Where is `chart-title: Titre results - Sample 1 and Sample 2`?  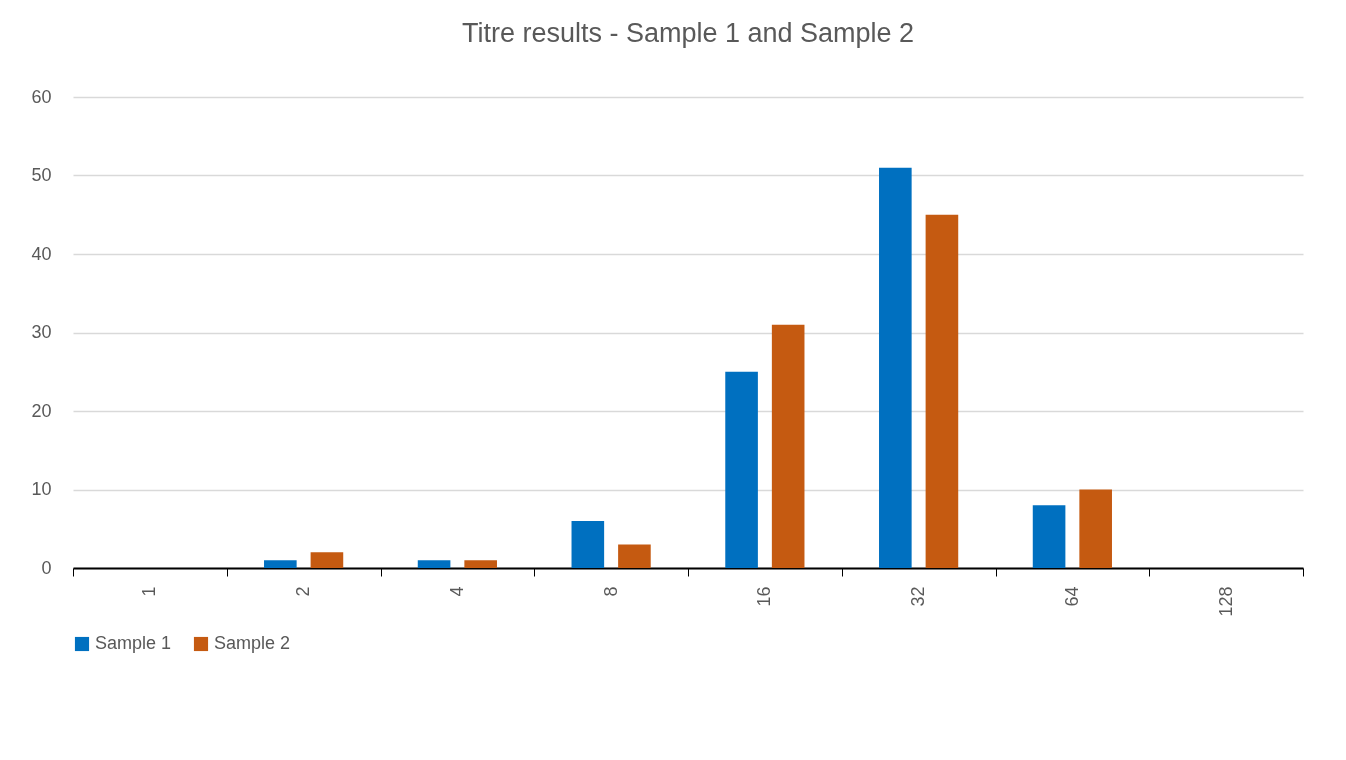
chart-title: Titre results - Sample 1 and Sample 2 is located at coordinates (688, 33).